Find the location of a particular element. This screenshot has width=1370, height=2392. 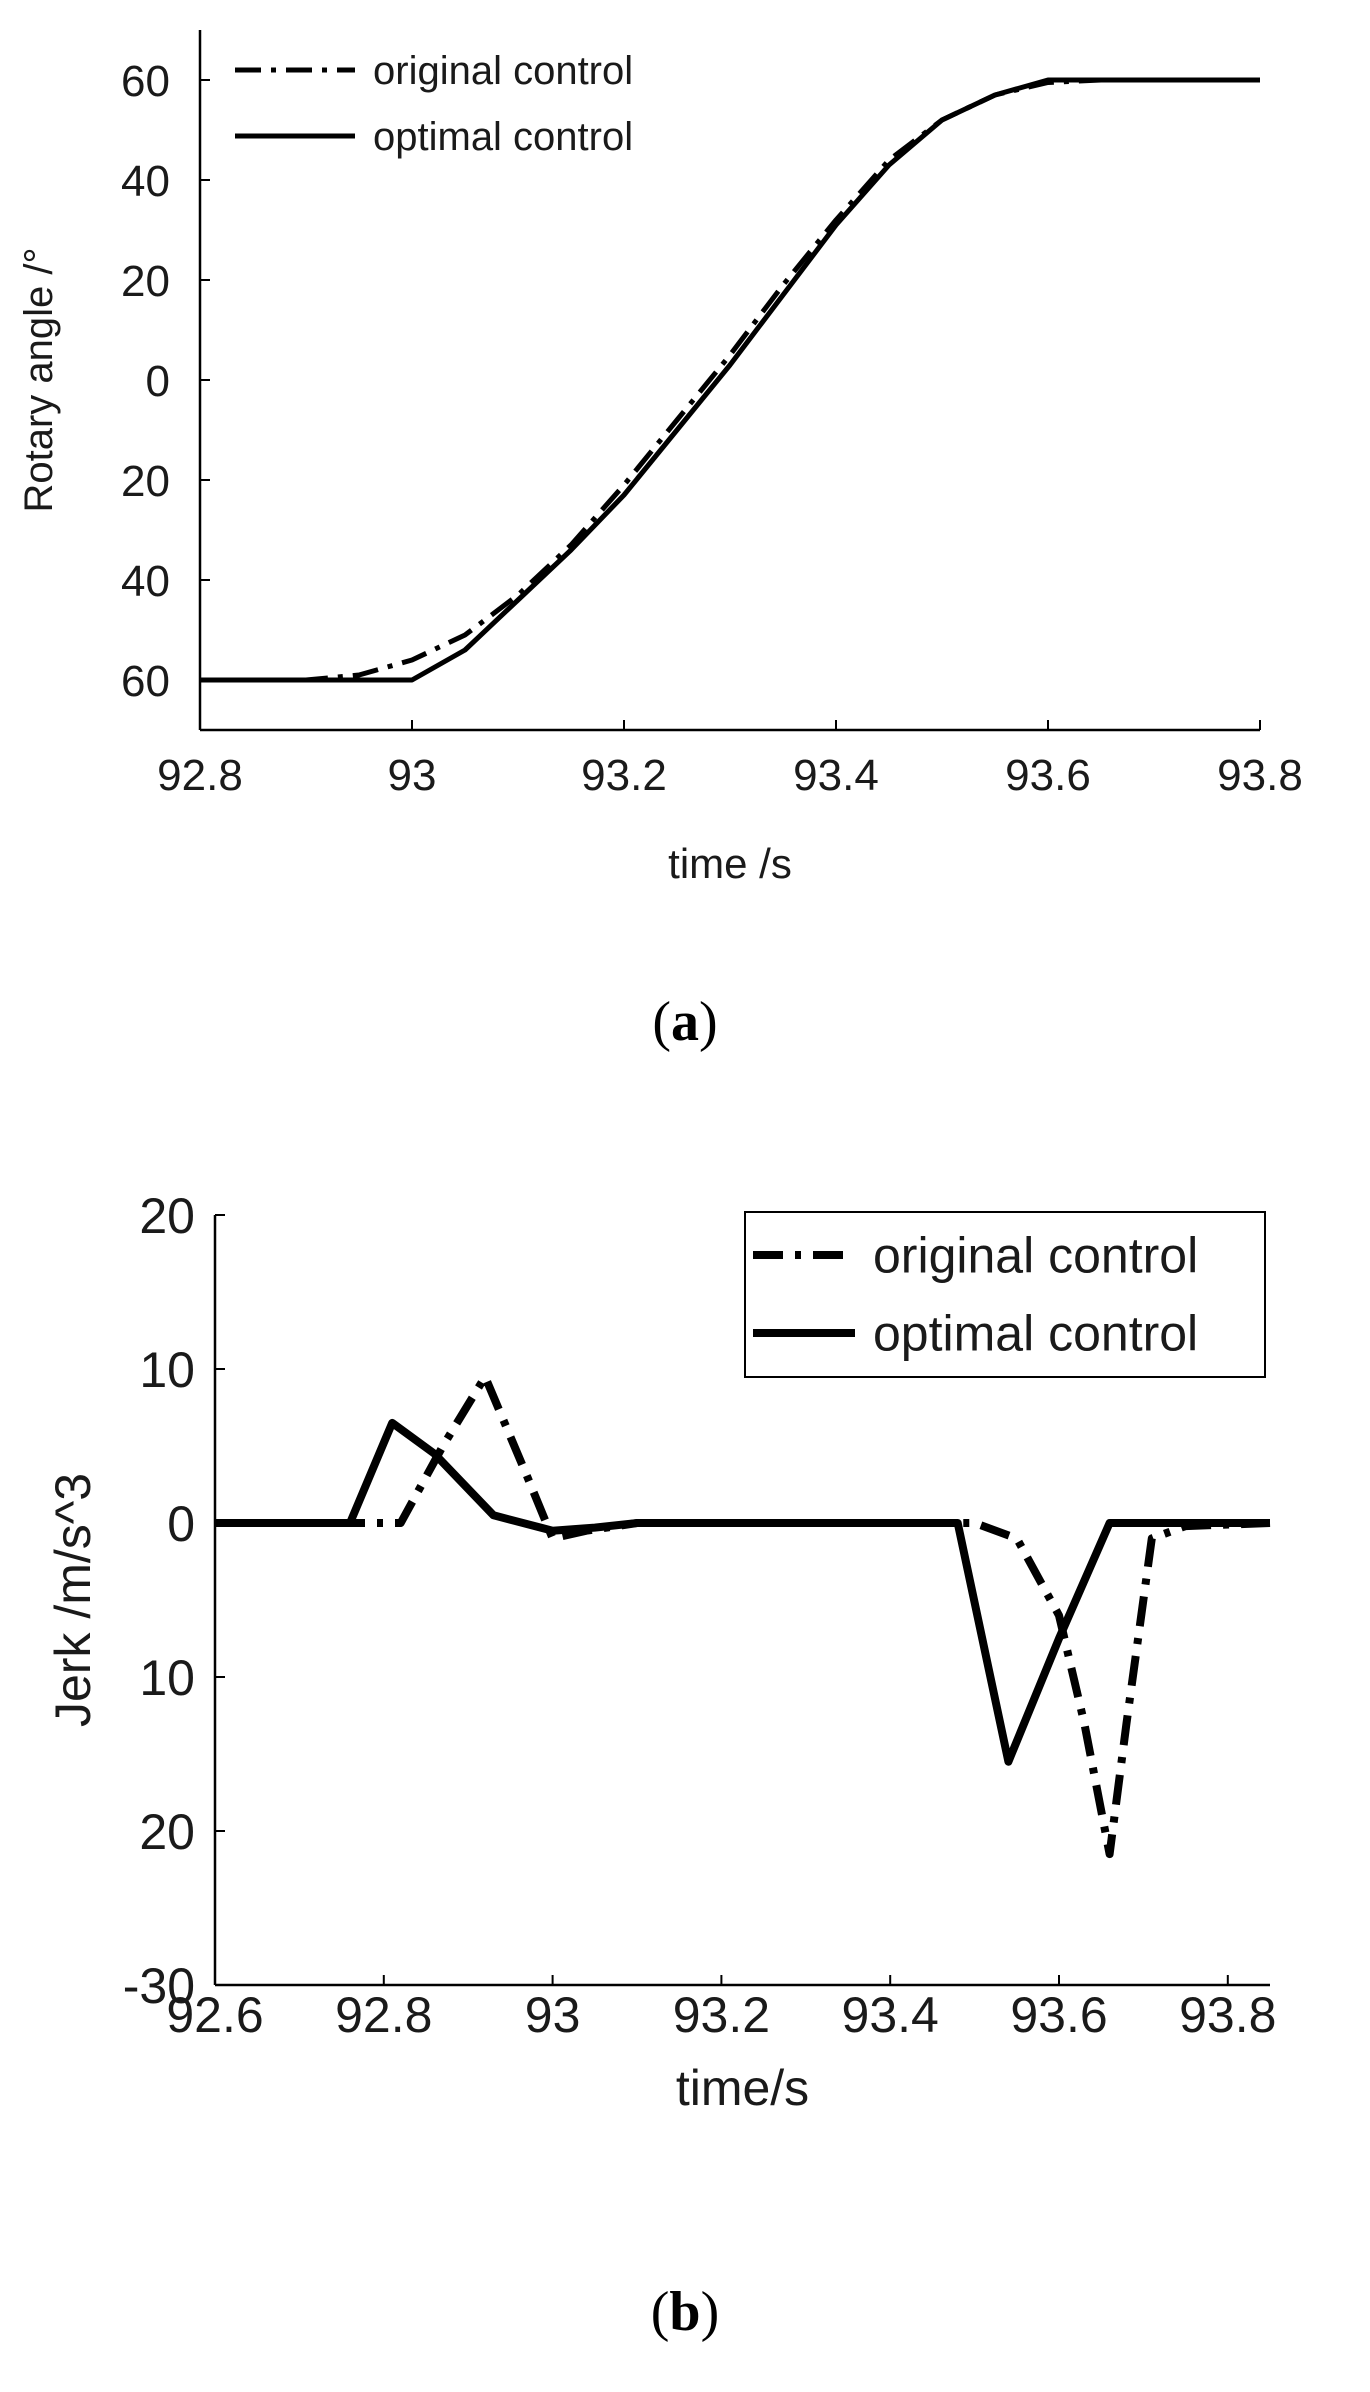

x-tick-label: 92.6 is located at coordinates (214, 2015).